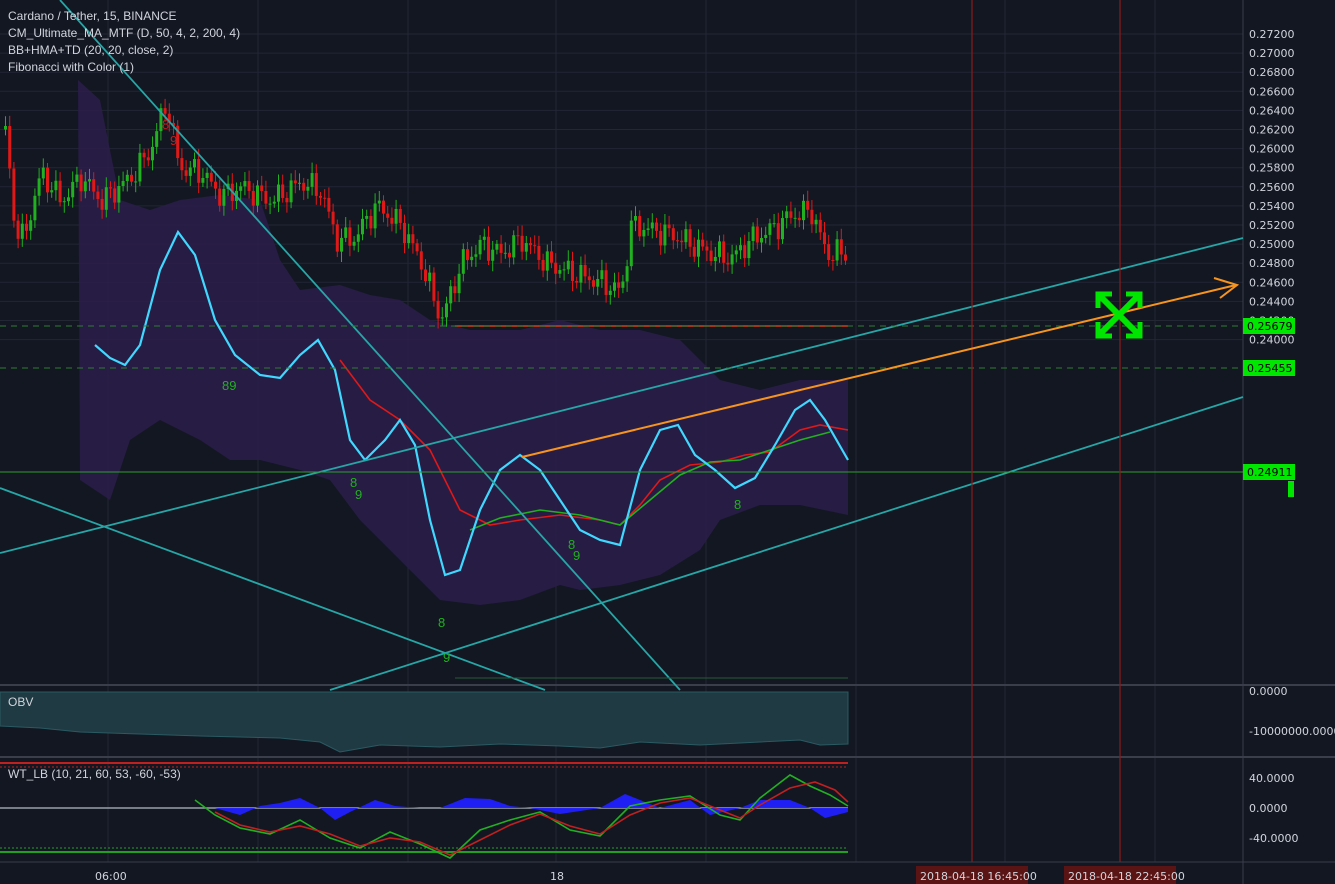  I want to click on price-tick-label: 0.26000, so click(1272, 149).